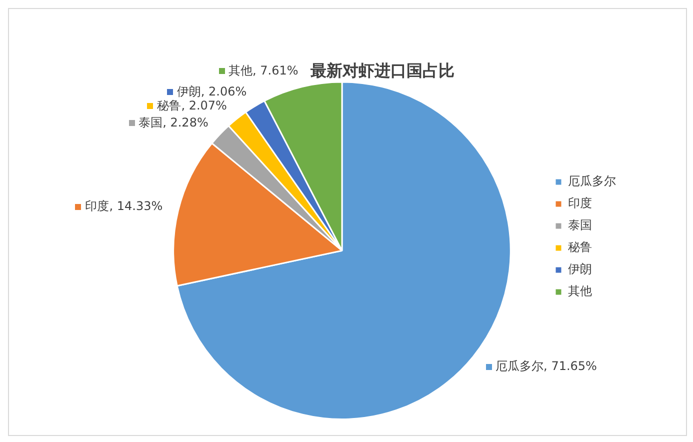 The image size is (693, 442). What do you see at coordinates (580, 291) in the screenshot?
I see `legend-label: 其他` at bounding box center [580, 291].